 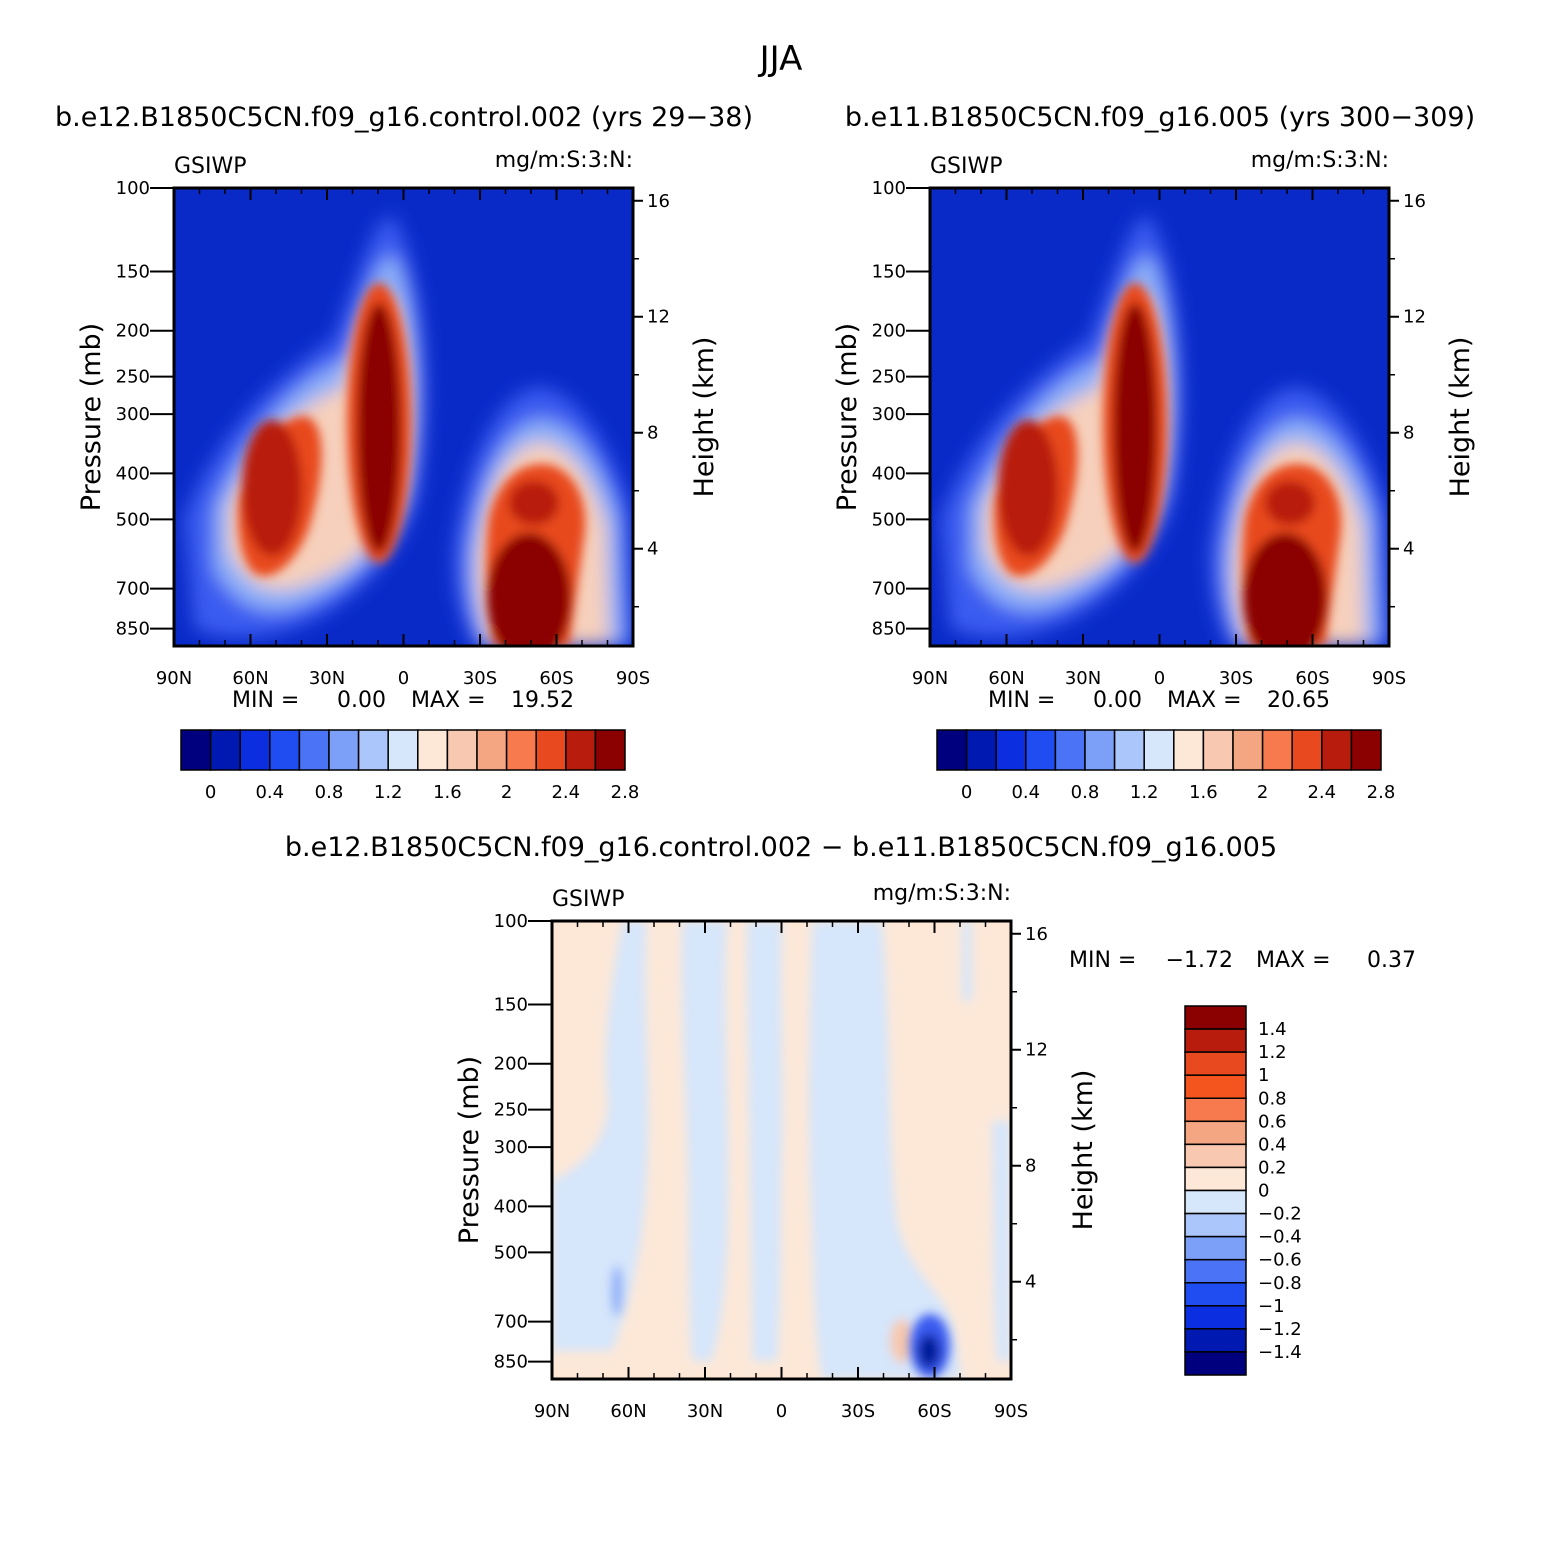 What do you see at coordinates (633, 678) in the screenshot?
I see `panel-1-xtick-label: 90S` at bounding box center [633, 678].